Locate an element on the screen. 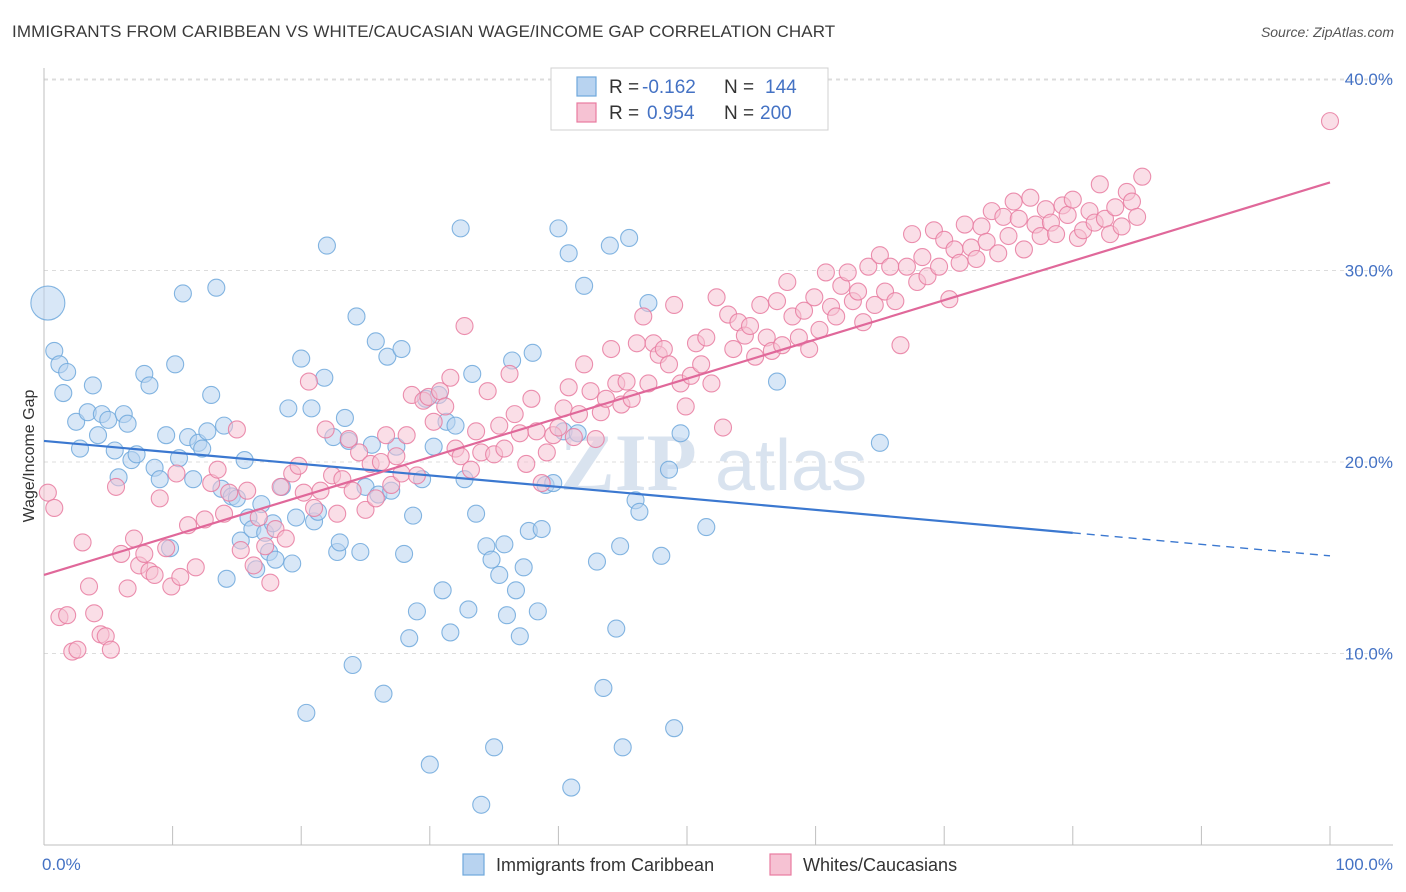 The image size is (1406, 892). trend-line-caribbean-extension is located at coordinates (1201, 544).